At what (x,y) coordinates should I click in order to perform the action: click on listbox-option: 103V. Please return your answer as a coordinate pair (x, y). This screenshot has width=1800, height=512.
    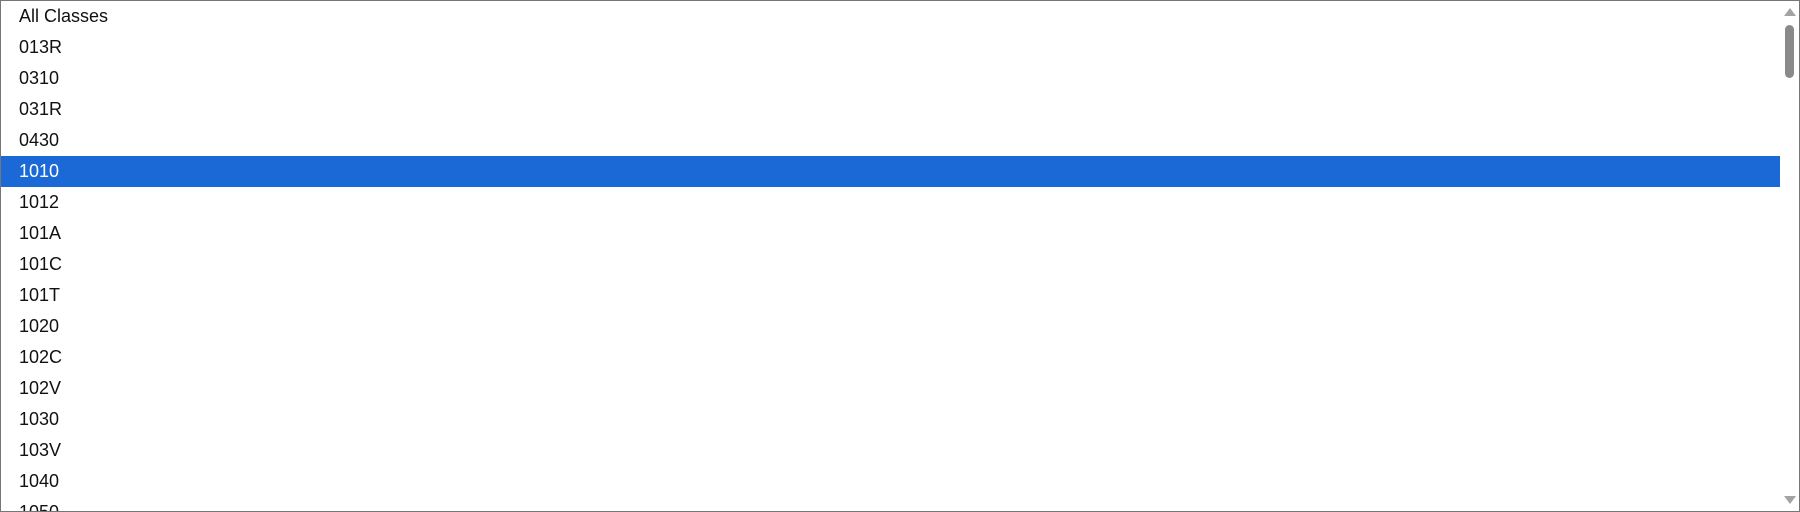
    Looking at the image, I should click on (40, 450).